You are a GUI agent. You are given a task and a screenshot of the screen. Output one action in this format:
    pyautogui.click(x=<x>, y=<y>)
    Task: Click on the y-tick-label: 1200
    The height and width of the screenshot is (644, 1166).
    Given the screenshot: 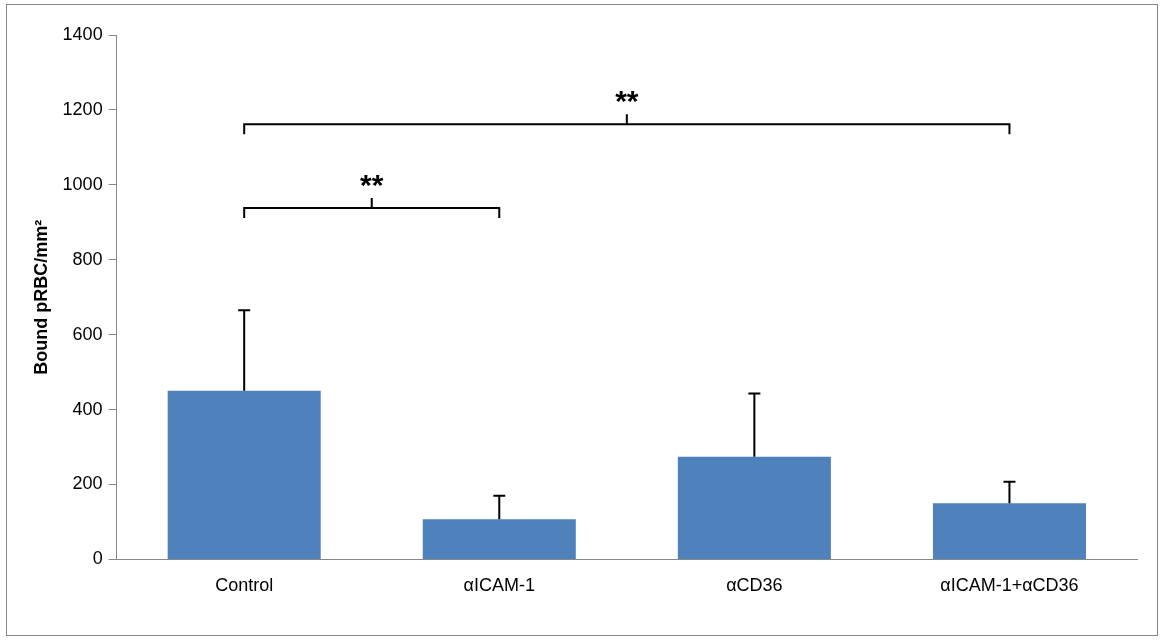 What is the action you would take?
    pyautogui.click(x=82, y=108)
    